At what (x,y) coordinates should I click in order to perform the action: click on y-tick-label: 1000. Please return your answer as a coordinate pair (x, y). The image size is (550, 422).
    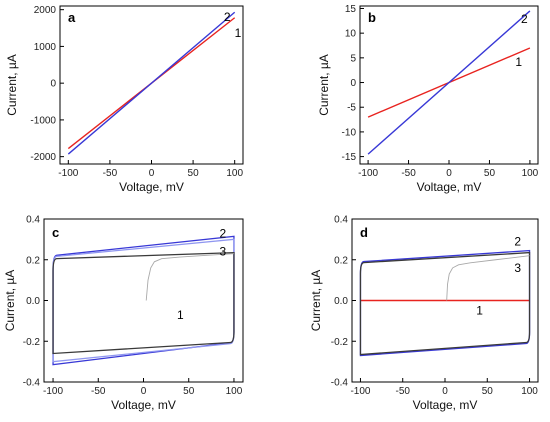
    Looking at the image, I should click on (45, 47).